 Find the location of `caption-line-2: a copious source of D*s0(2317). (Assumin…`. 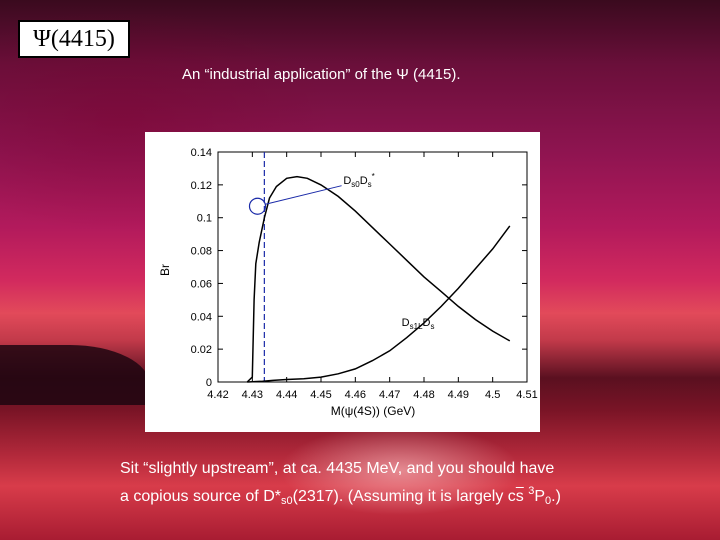

caption-line-2: a copious source of D*s0(2317). (Assumin… is located at coordinates (410, 496).